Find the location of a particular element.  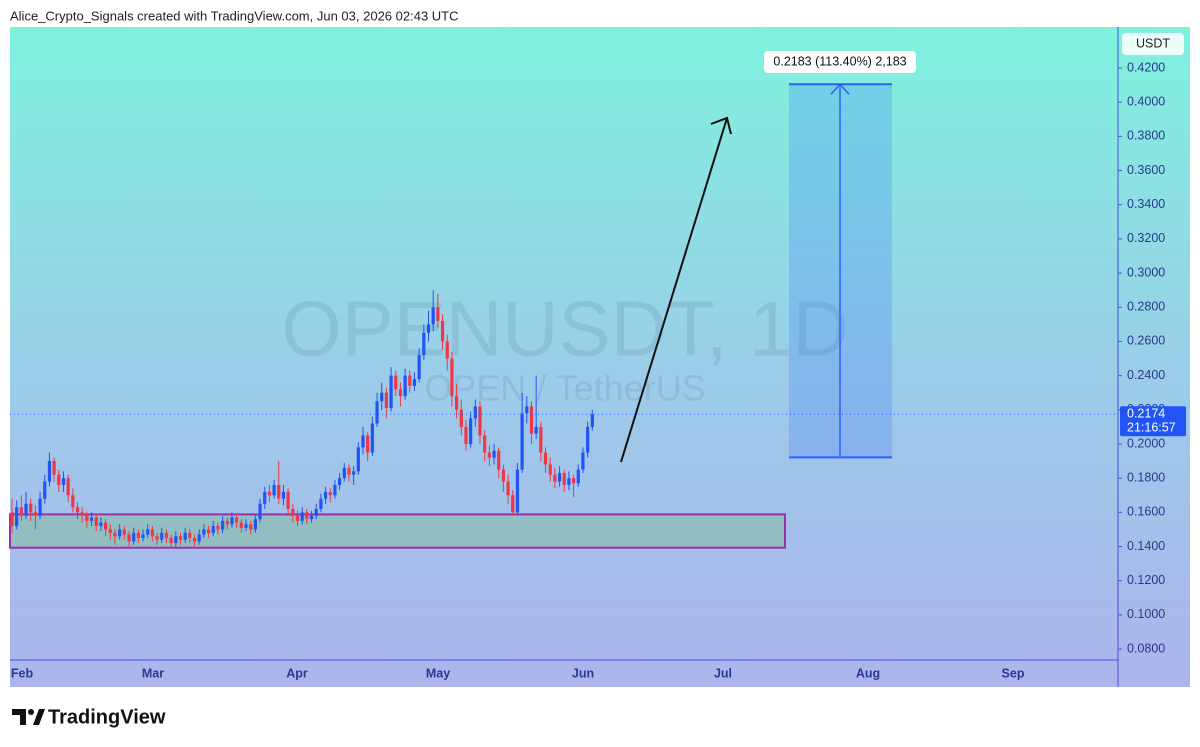

y-tick-label: 0.3800 is located at coordinates (1146, 136).